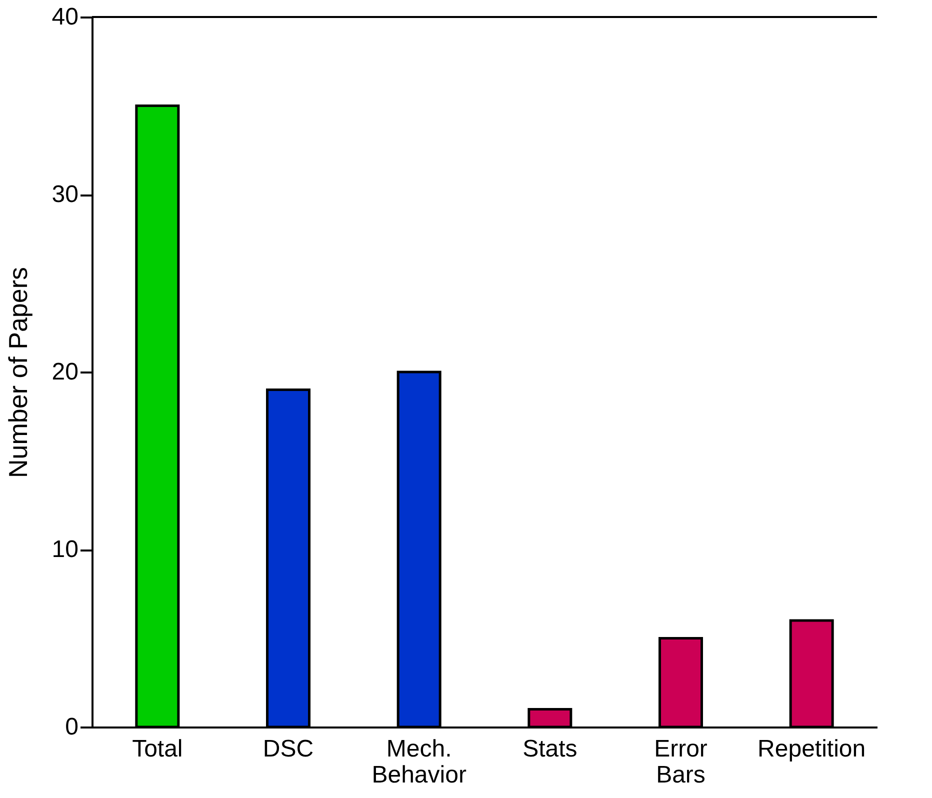 The width and height of the screenshot is (932, 798). What do you see at coordinates (550, 749) in the screenshot?
I see `x-tick-label: Stats` at bounding box center [550, 749].